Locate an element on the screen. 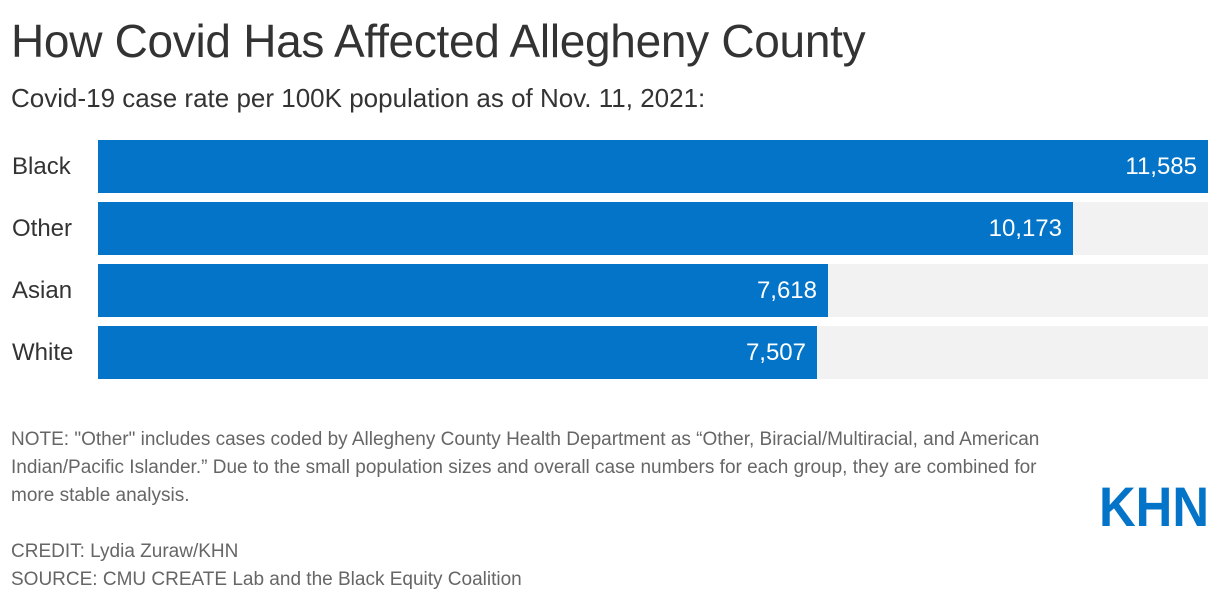 This screenshot has width=1220, height=604. category-label-asian: Asian is located at coordinates (42, 290).